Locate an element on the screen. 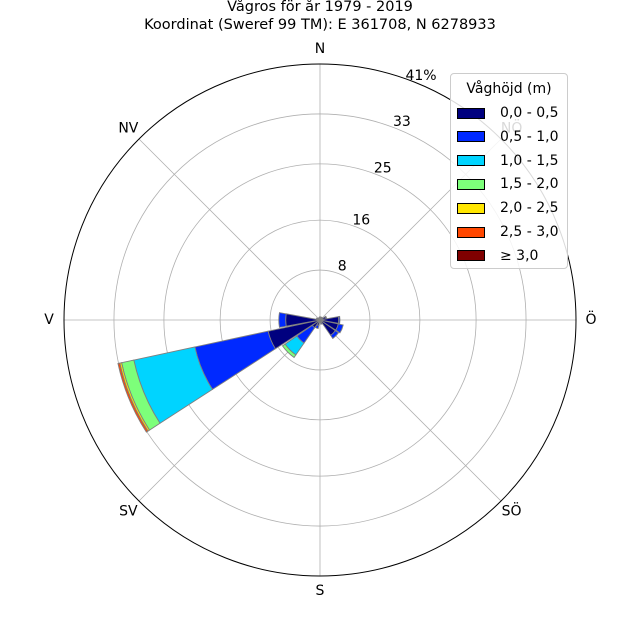  direction-label-o: Ö is located at coordinates (590, 319).